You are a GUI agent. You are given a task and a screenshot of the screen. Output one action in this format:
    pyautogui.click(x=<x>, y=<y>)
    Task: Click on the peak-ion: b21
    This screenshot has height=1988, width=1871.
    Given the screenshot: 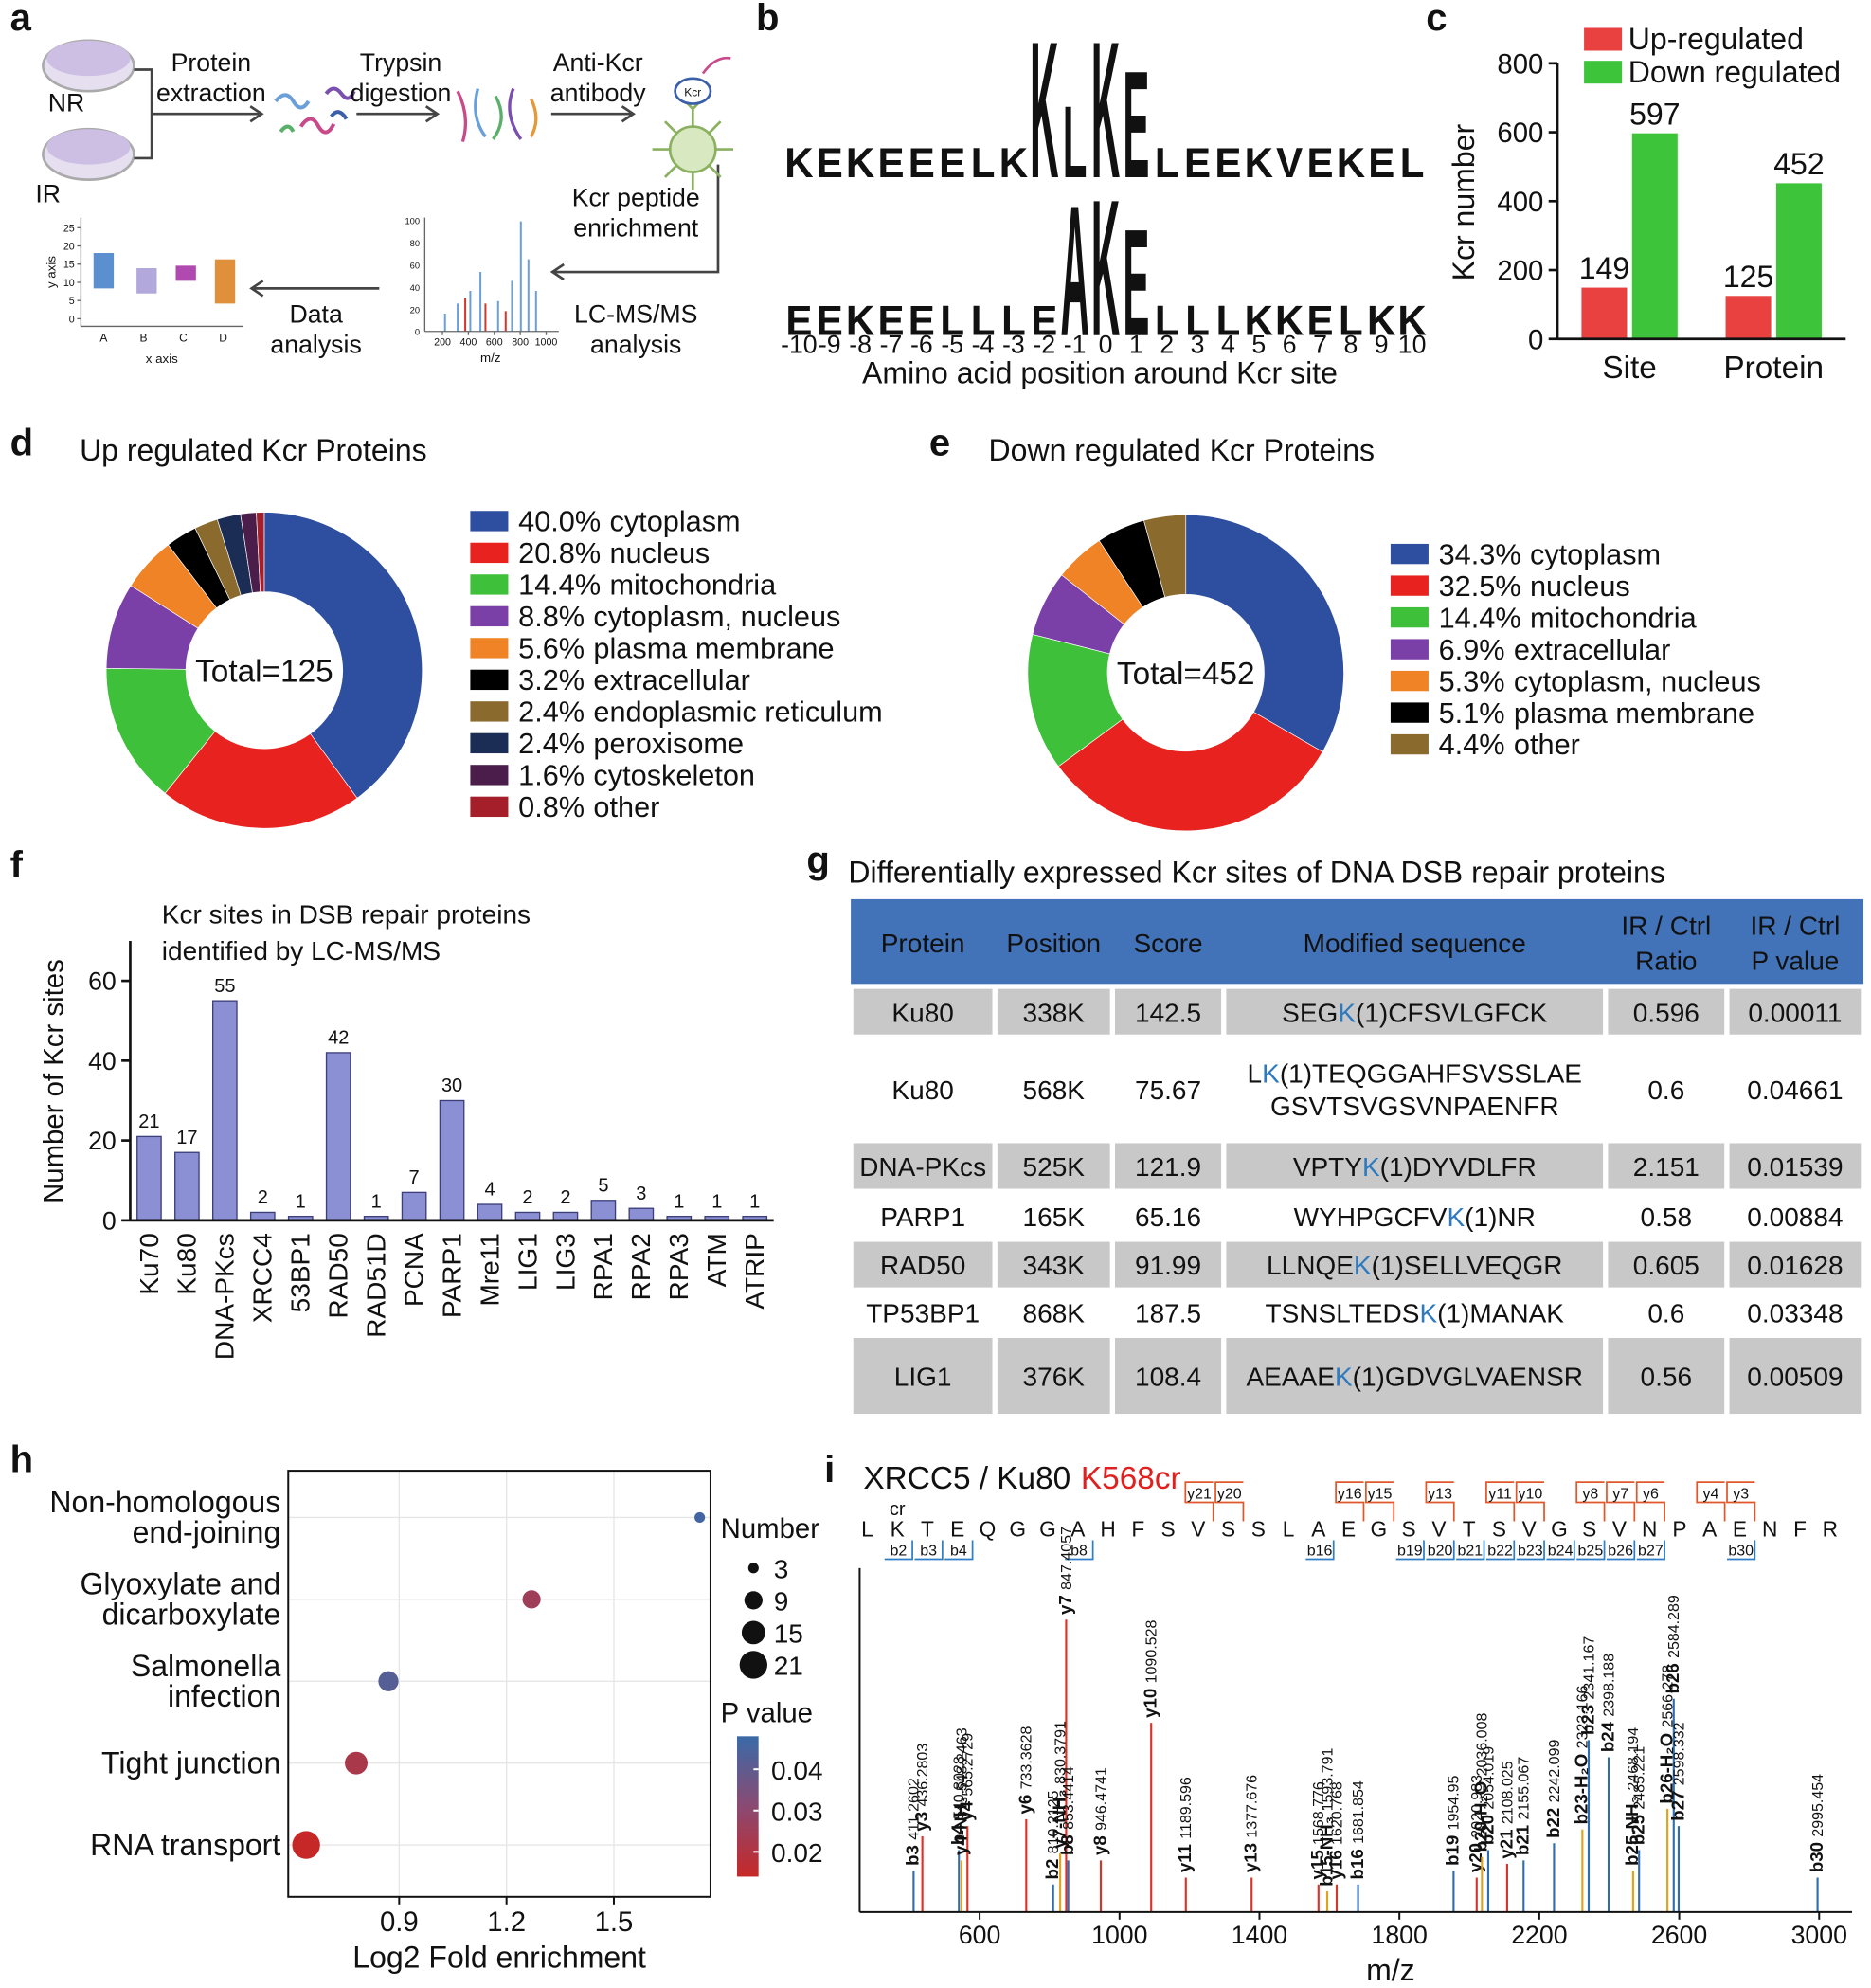 What is the action you would take?
    pyautogui.click(x=1523, y=1840)
    